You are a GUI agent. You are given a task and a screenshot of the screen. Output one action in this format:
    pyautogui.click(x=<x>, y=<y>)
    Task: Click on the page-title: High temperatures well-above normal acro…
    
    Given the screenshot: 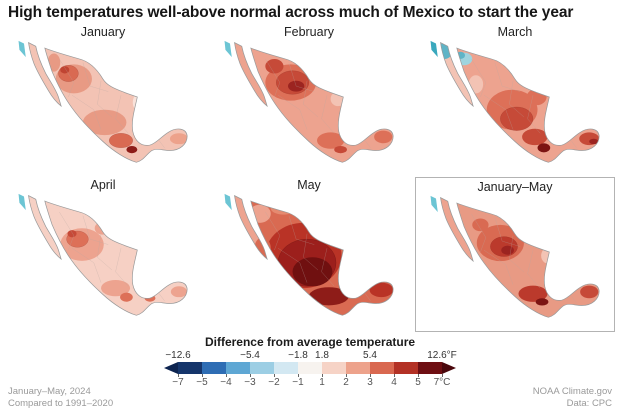 What is the action you would take?
    pyautogui.click(x=291, y=12)
    